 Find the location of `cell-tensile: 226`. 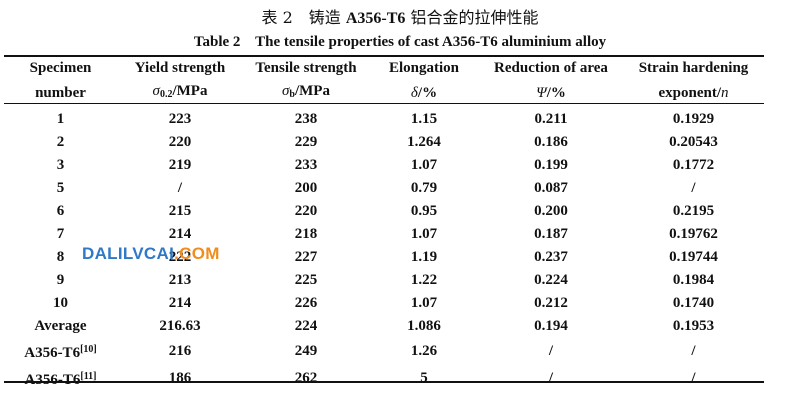

cell-tensile: 226 is located at coordinates (306, 303).